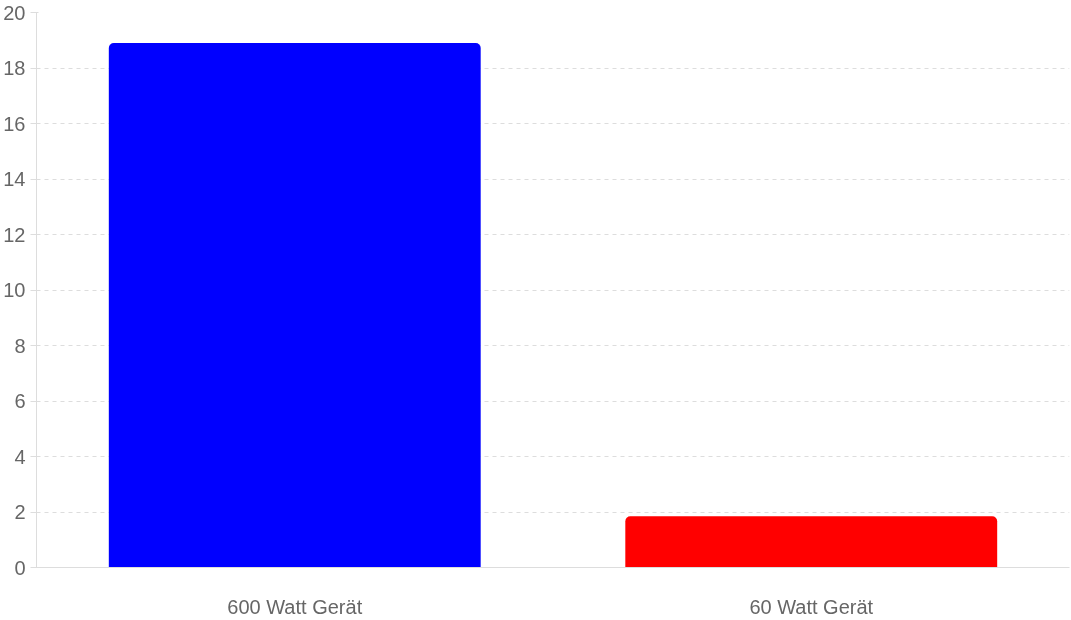 This screenshot has height=620, width=1071. Describe the element at coordinates (14, 179) in the screenshot. I see `y-tick-label: 14` at that location.